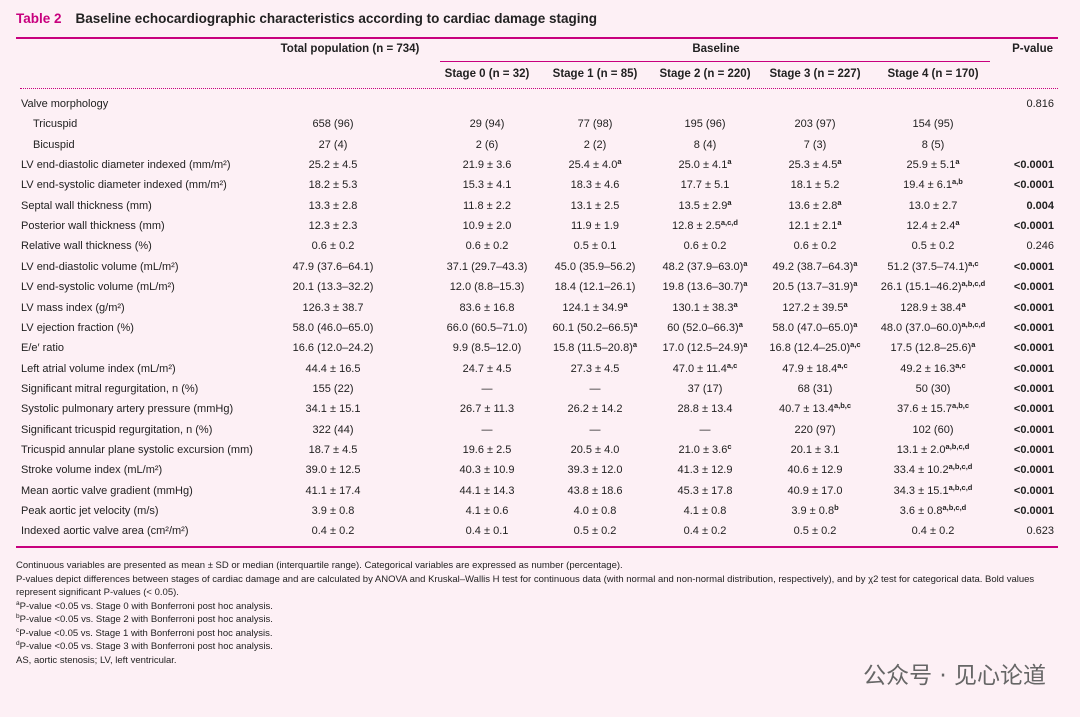 This screenshot has width=1080, height=717. Describe the element at coordinates (810, 368) in the screenshot. I see `cell-value: 47.9 ± 18.4` at that location.